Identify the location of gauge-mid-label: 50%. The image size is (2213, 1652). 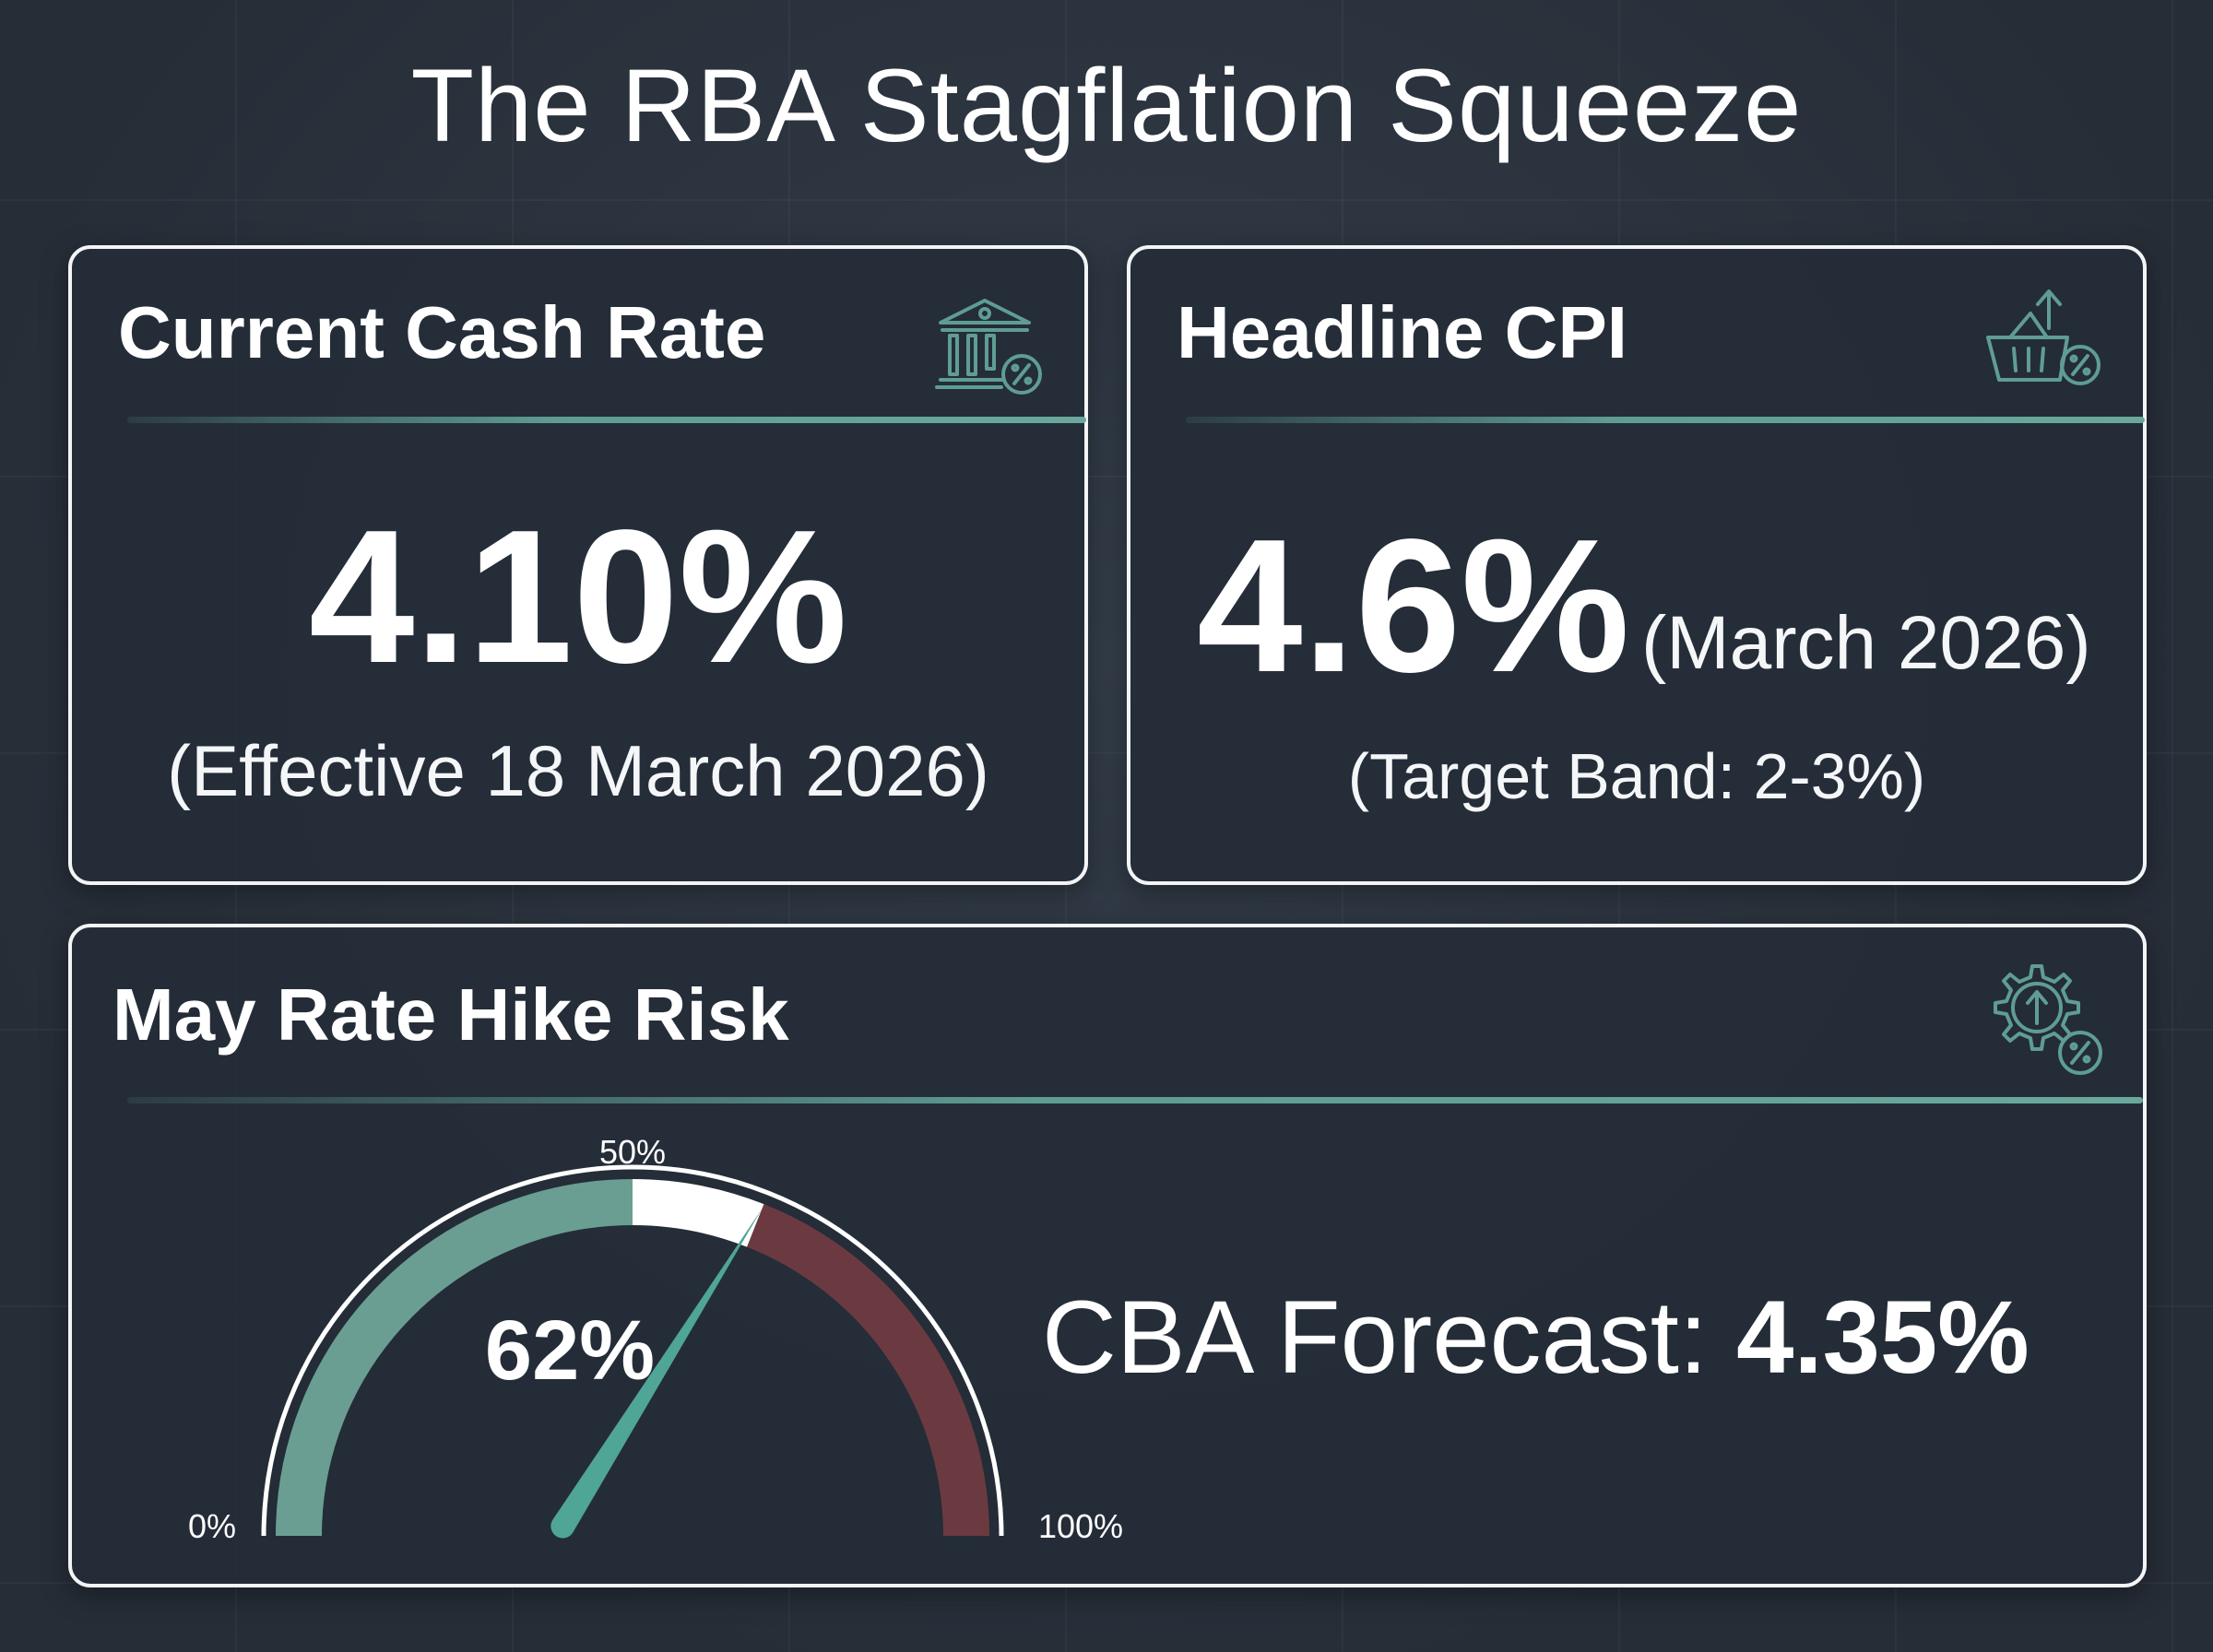
(632, 1152).